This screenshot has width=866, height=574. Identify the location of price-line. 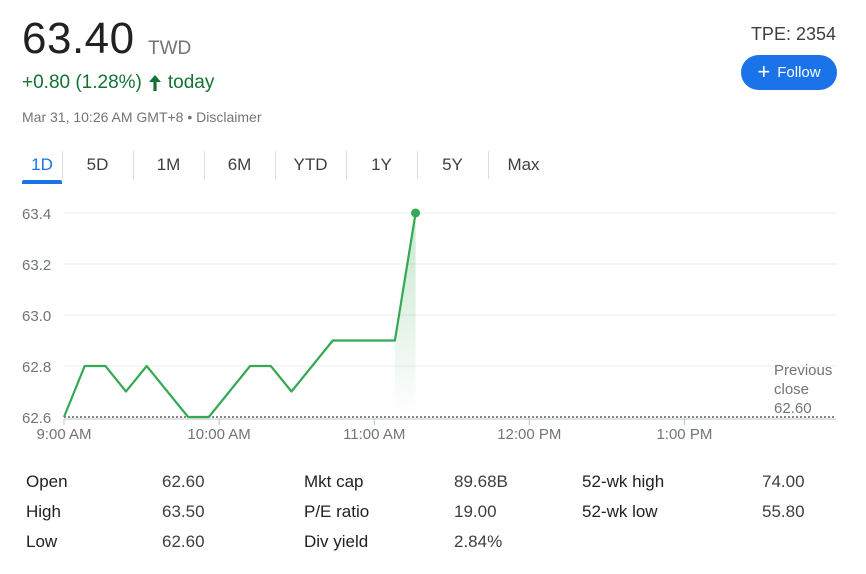
(239, 315).